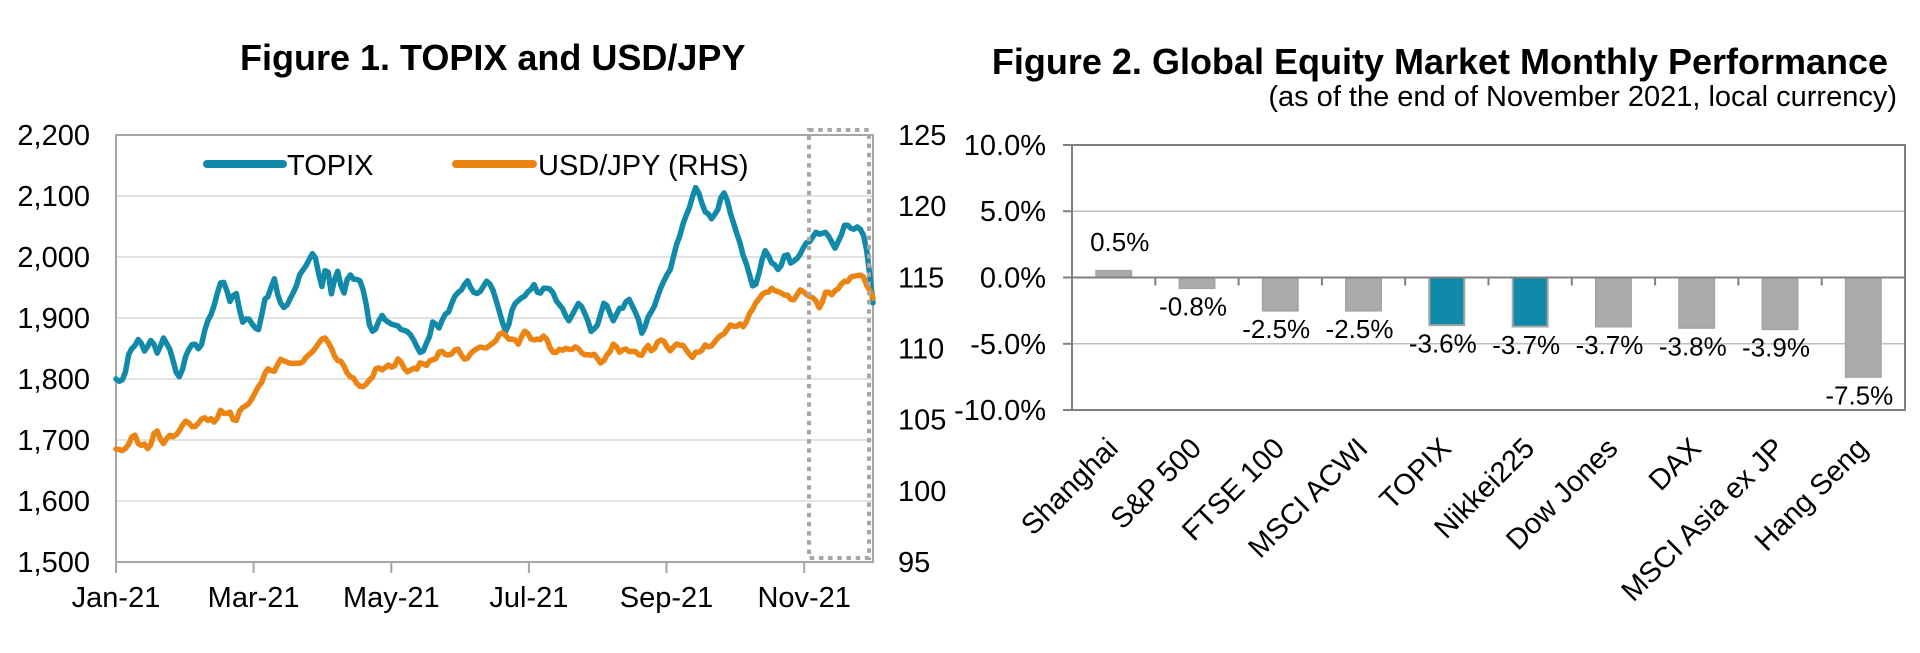 This screenshot has height=653, width=1920. Describe the element at coordinates (53, 258) in the screenshot. I see `svg-text: 2,000` at that location.